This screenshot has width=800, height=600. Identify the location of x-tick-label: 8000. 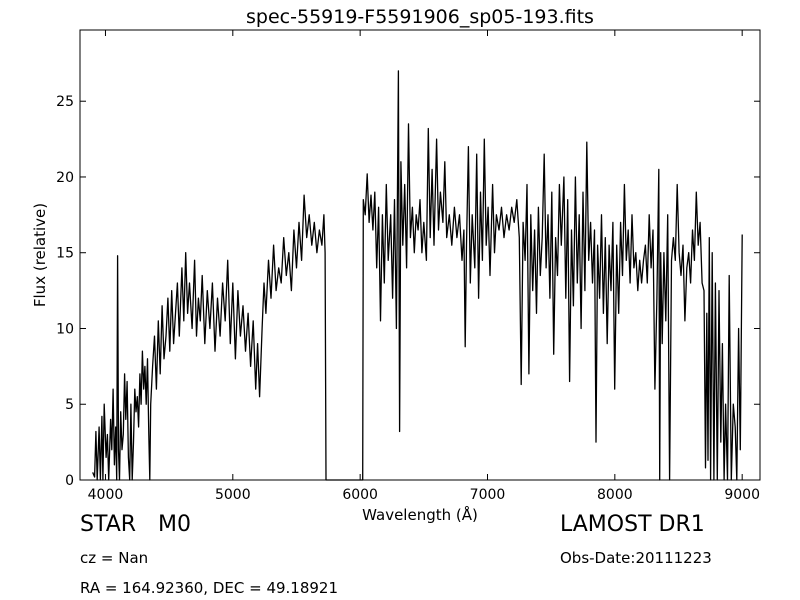
(615, 495).